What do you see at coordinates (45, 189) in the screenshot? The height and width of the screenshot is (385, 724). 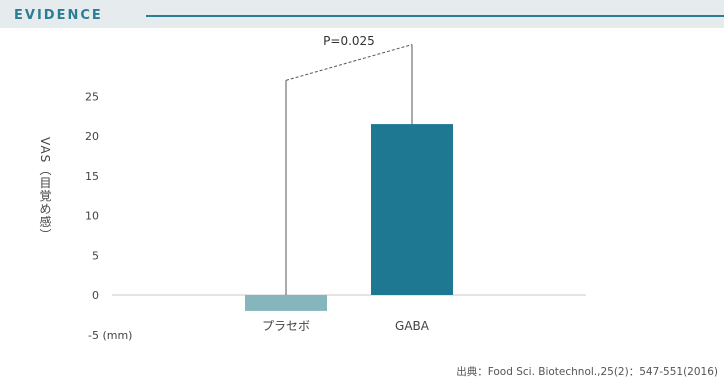 I see `y-axis-label: VAS（目覚め感）` at bounding box center [45, 189].